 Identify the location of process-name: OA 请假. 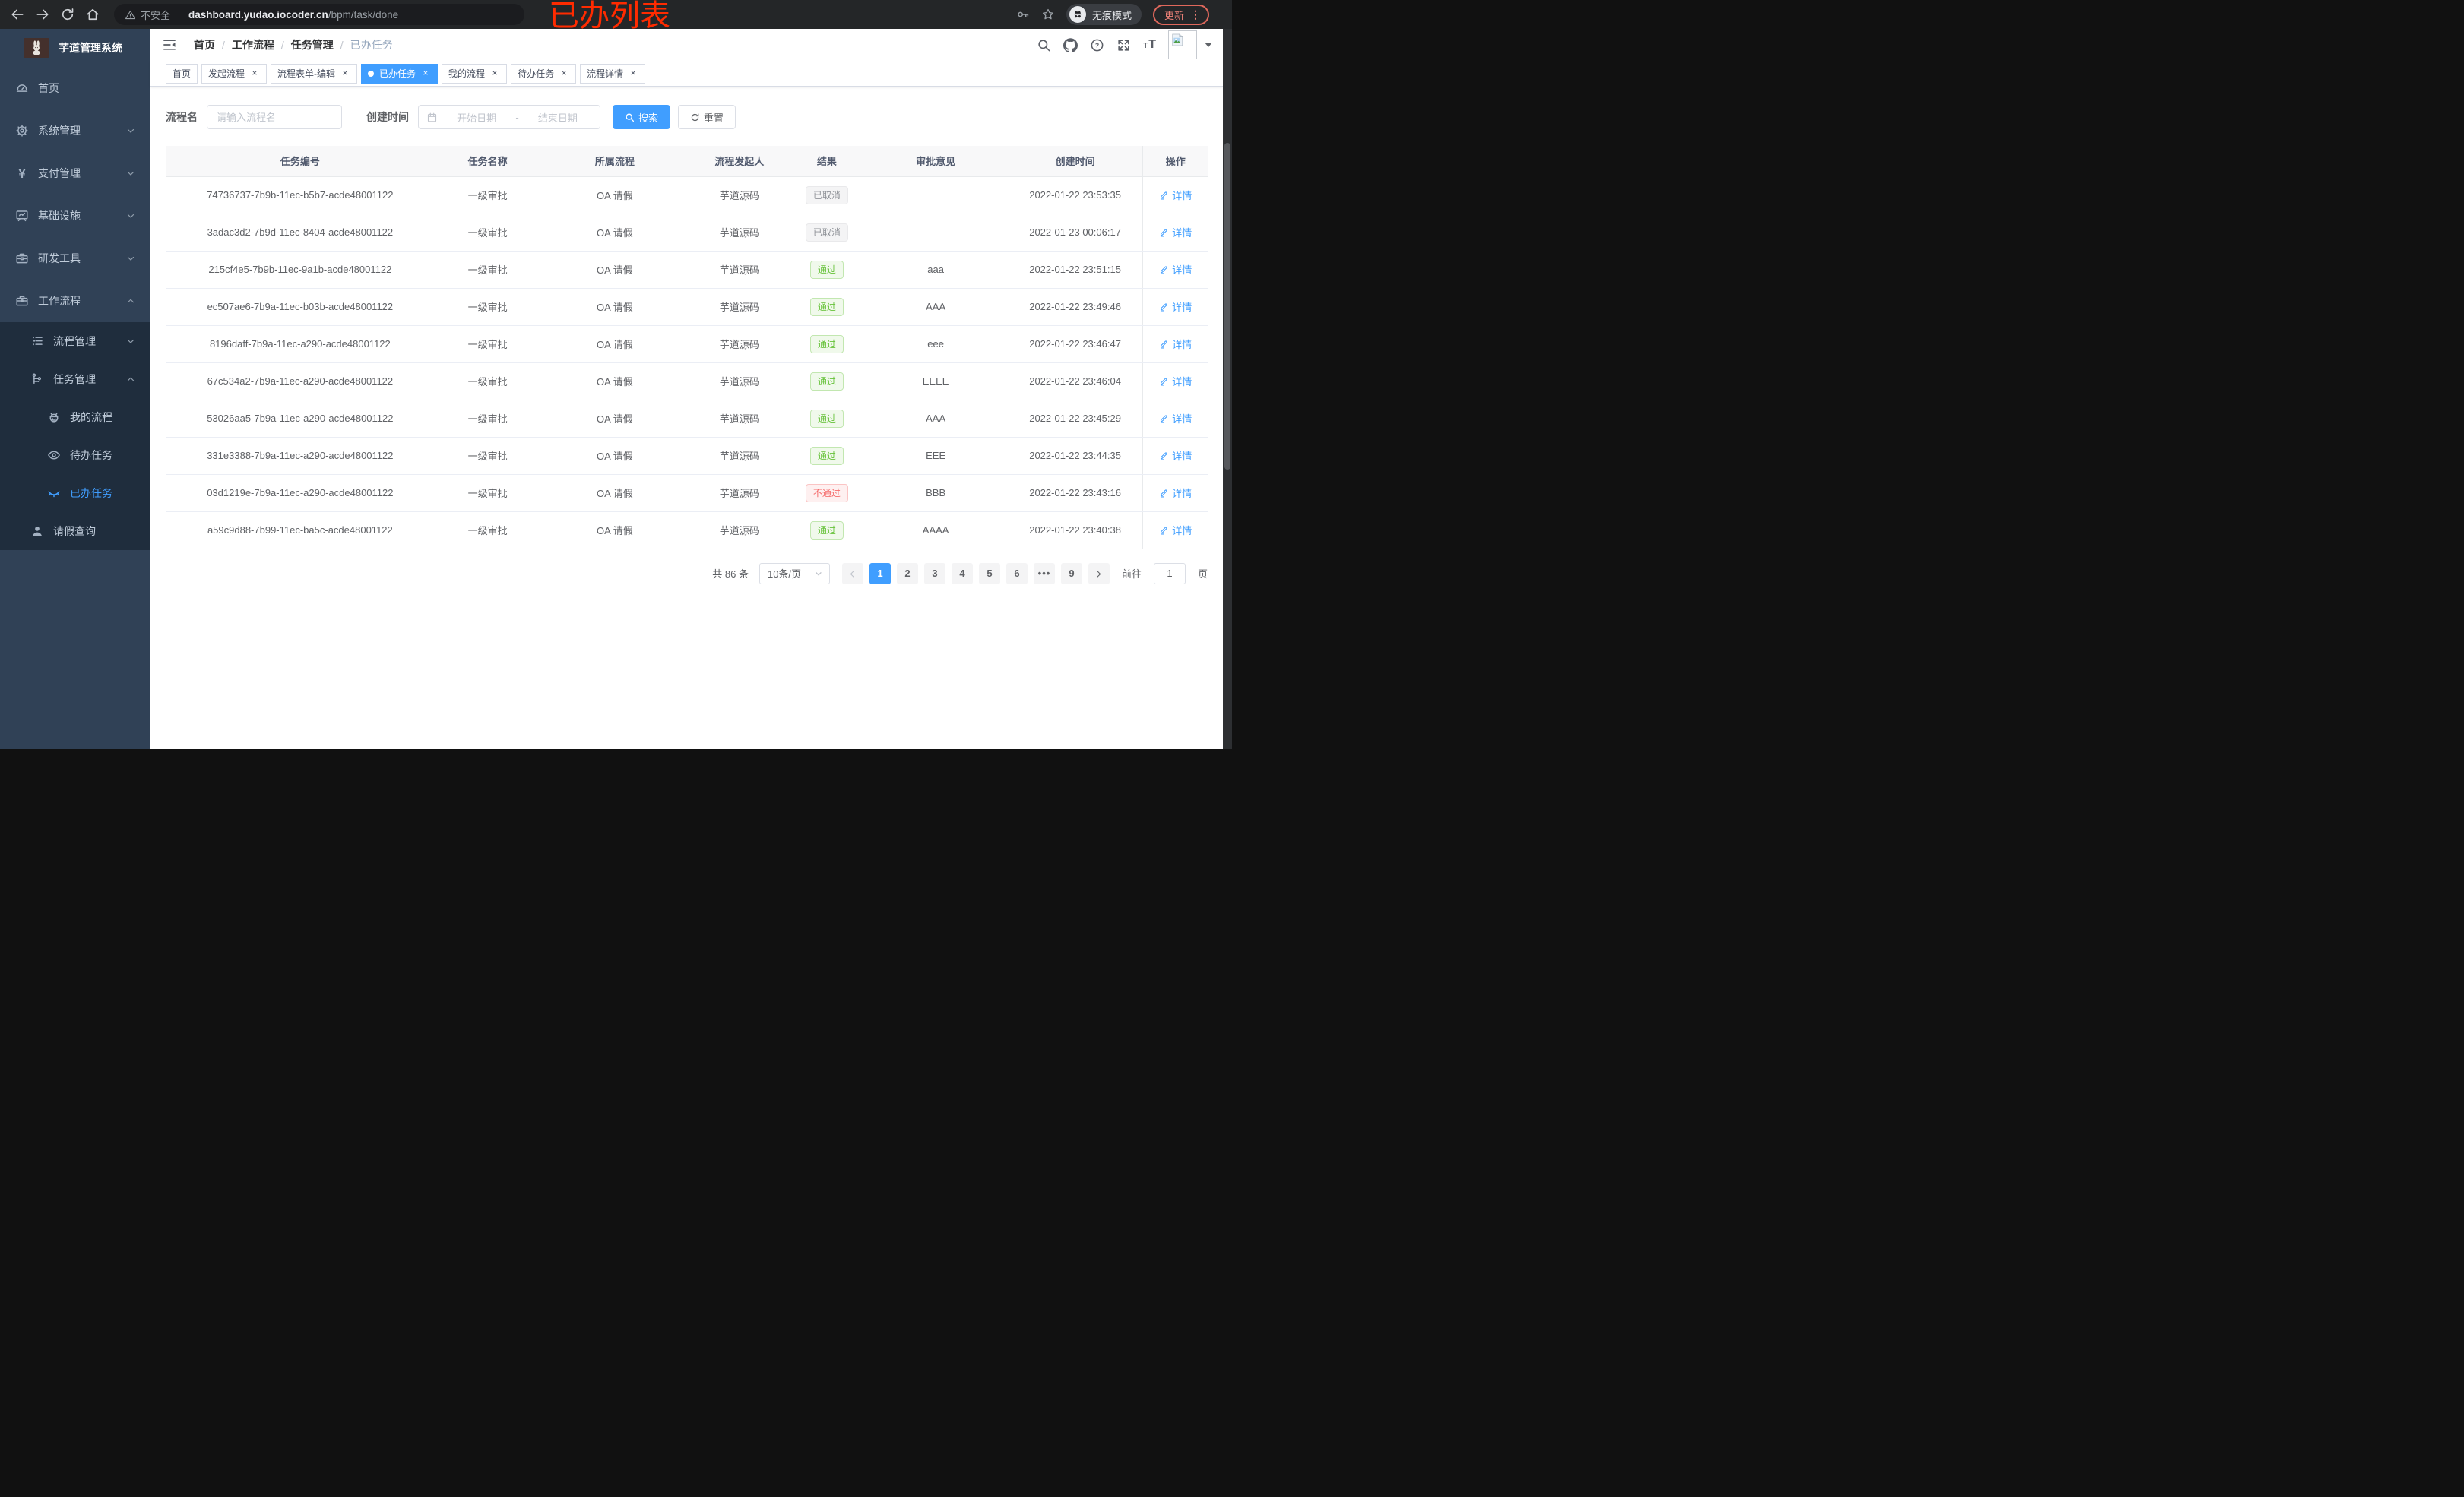
(614, 344).